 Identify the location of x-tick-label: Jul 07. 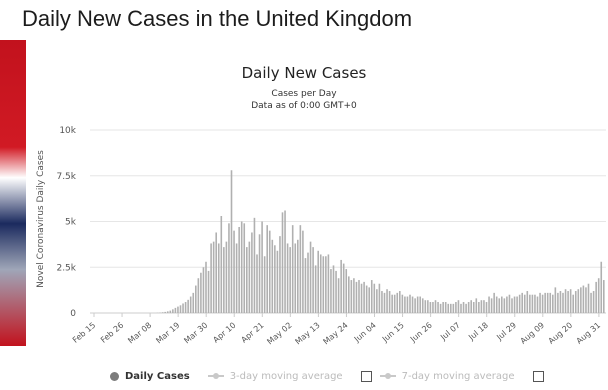
(450, 332).